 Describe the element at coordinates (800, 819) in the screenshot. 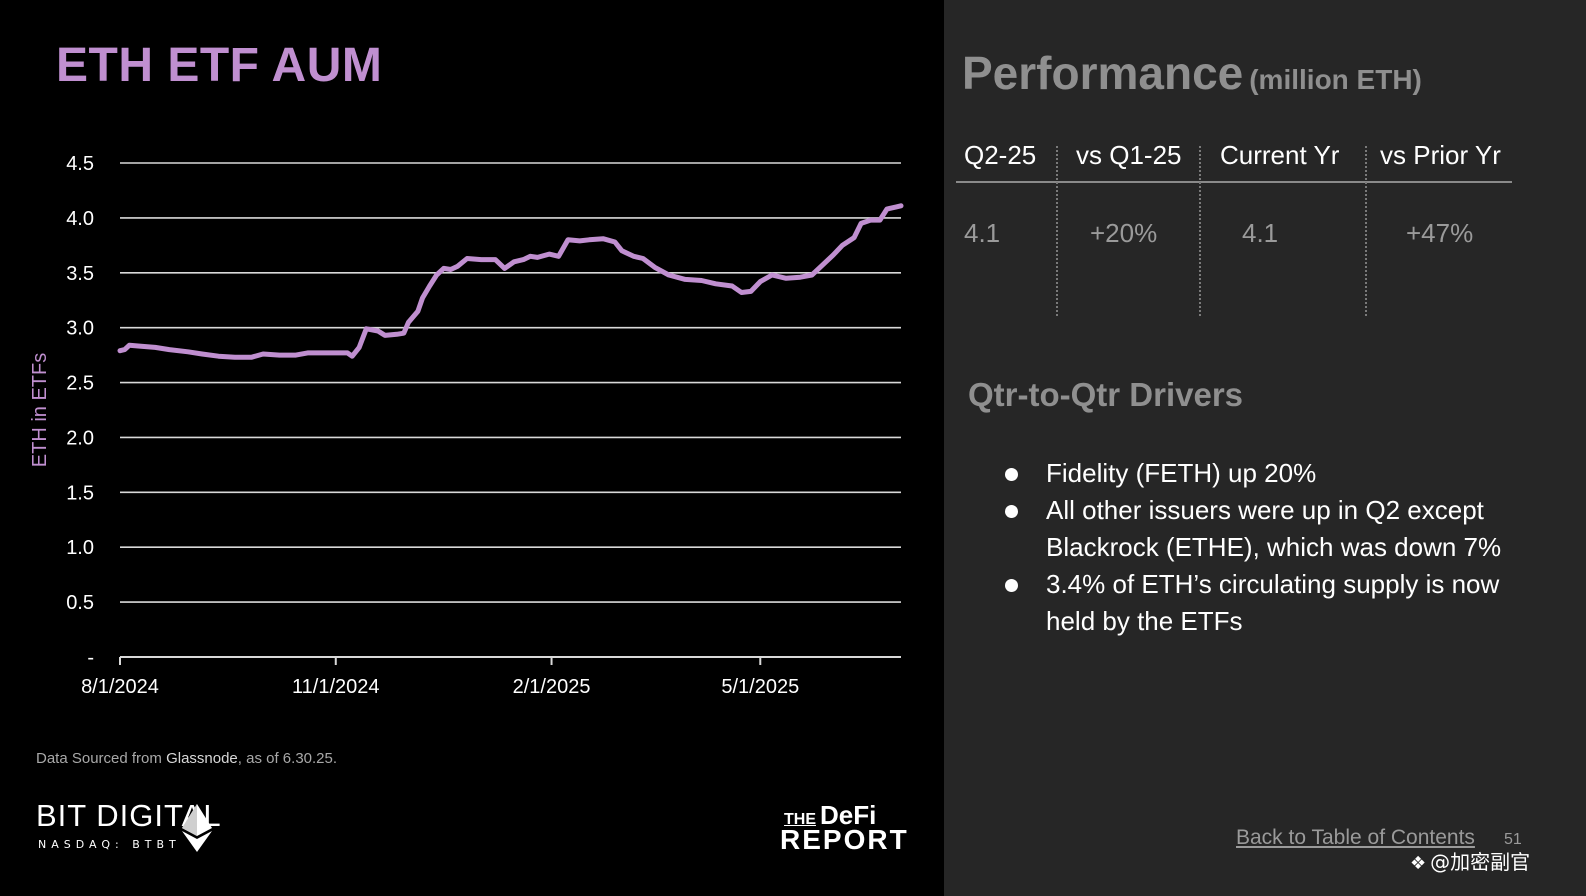

I see `defi-report-the: THE` at that location.